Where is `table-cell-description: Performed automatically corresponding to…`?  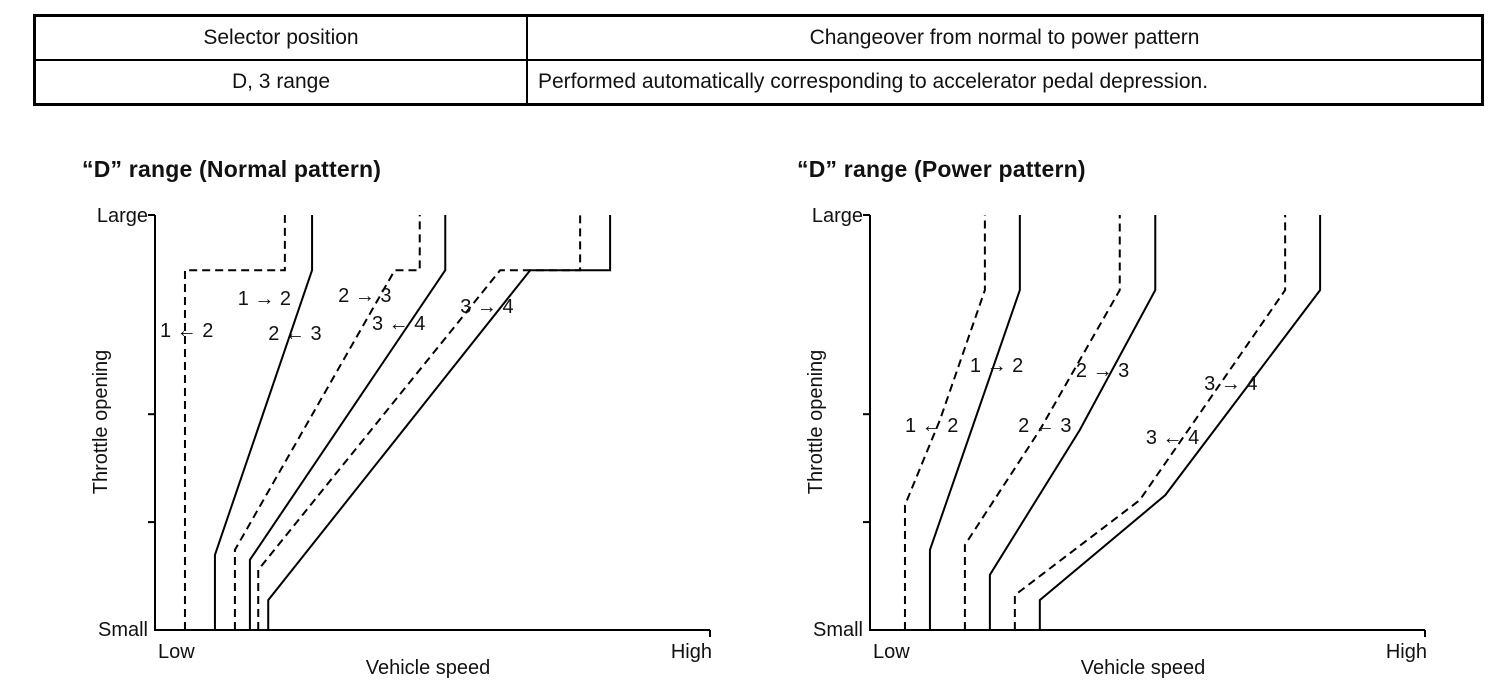 table-cell-description: Performed automatically corresponding to… is located at coordinates (1005, 82).